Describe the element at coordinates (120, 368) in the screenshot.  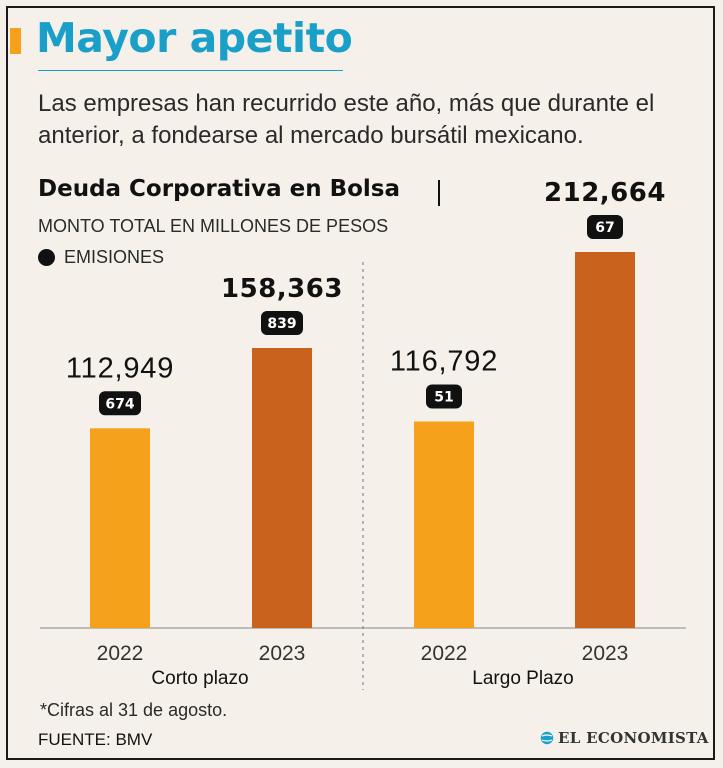
I see `value-label-0: 112,949` at that location.